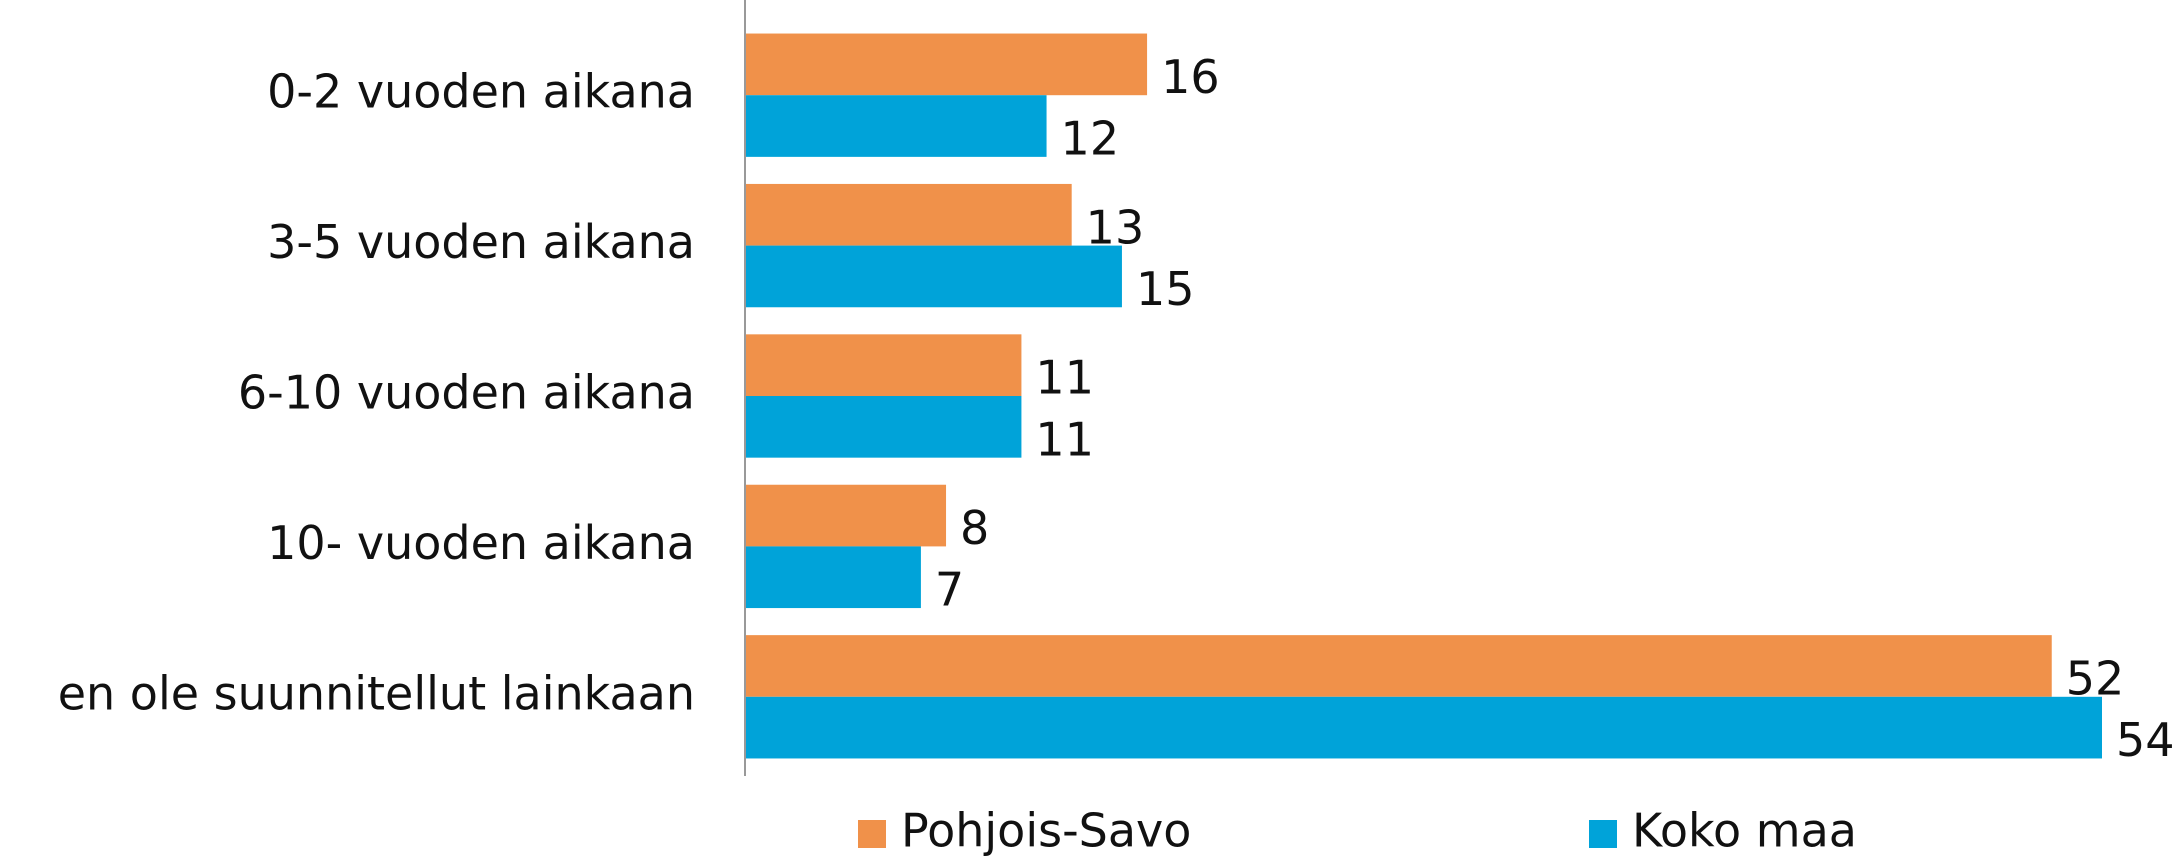  Describe the element at coordinates (1046, 831) in the screenshot. I see `legend-label: Pohjois-Savo` at that location.